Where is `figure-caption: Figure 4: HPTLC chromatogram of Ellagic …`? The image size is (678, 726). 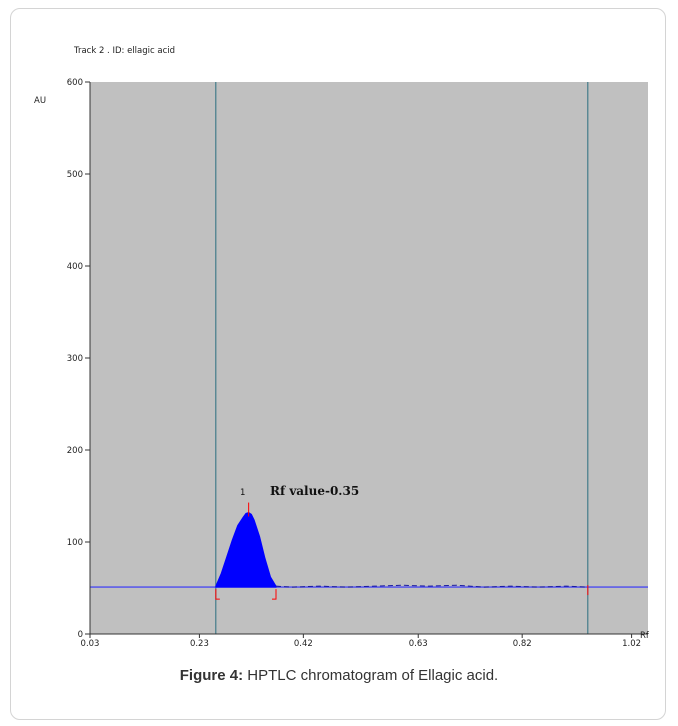
figure-caption: Figure 4: HPTLC chromatogram of Ellagic … is located at coordinates (339, 675).